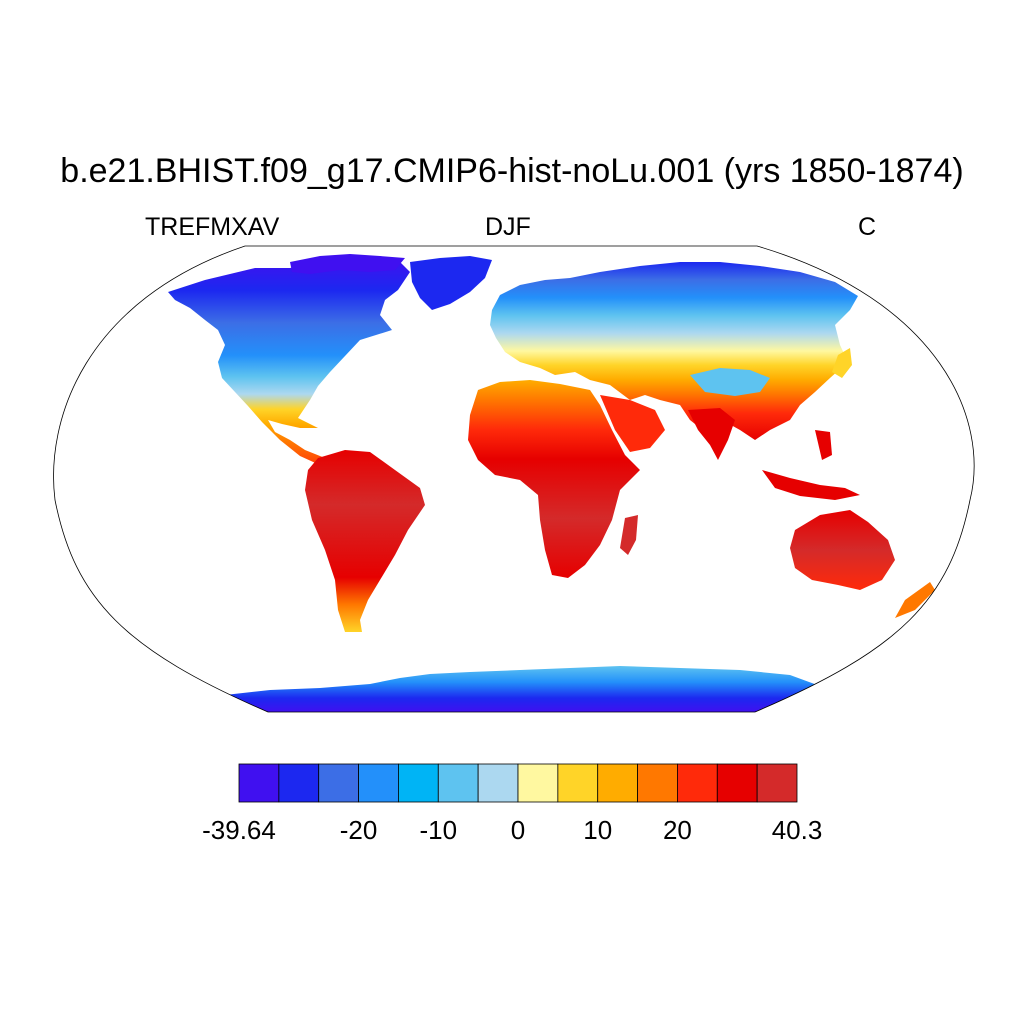  What do you see at coordinates (365, 541) in the screenshot?
I see `south-america` at bounding box center [365, 541].